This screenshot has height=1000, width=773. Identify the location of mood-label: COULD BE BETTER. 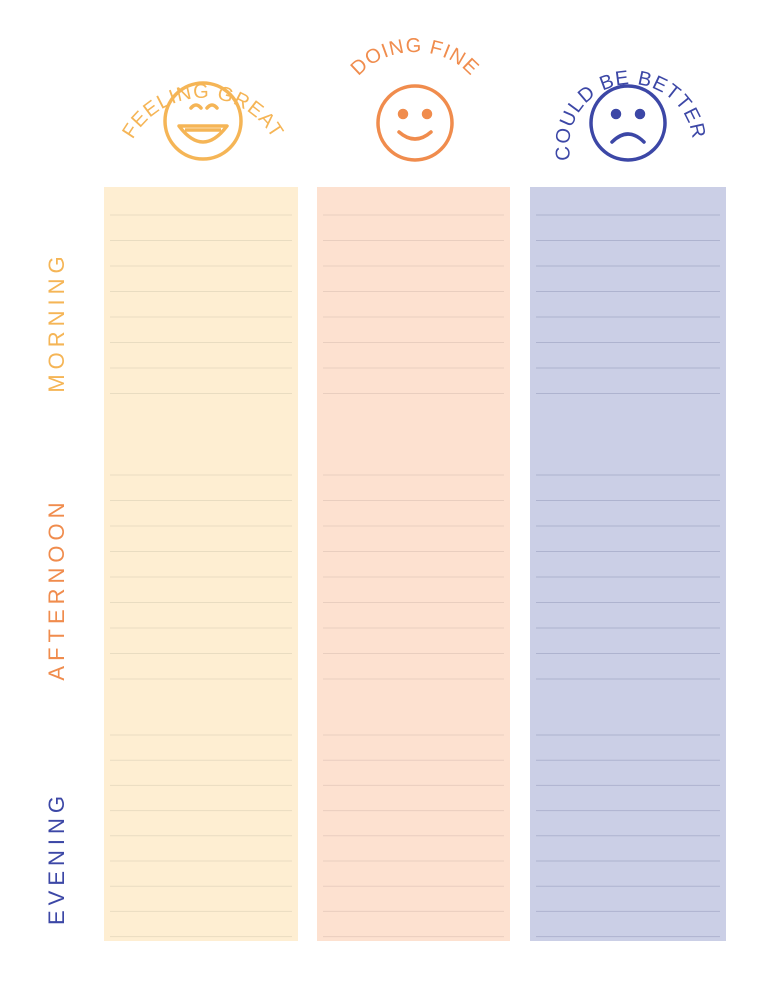
(631, 114).